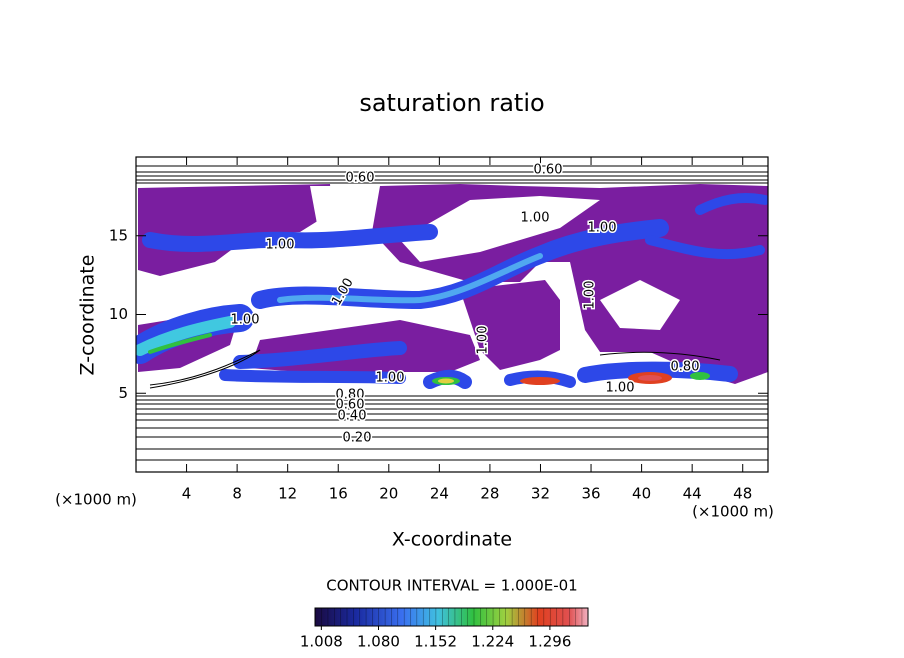 This screenshot has height=658, width=904. What do you see at coordinates (540, 494) in the screenshot?
I see `x-tick-label: 32` at bounding box center [540, 494].